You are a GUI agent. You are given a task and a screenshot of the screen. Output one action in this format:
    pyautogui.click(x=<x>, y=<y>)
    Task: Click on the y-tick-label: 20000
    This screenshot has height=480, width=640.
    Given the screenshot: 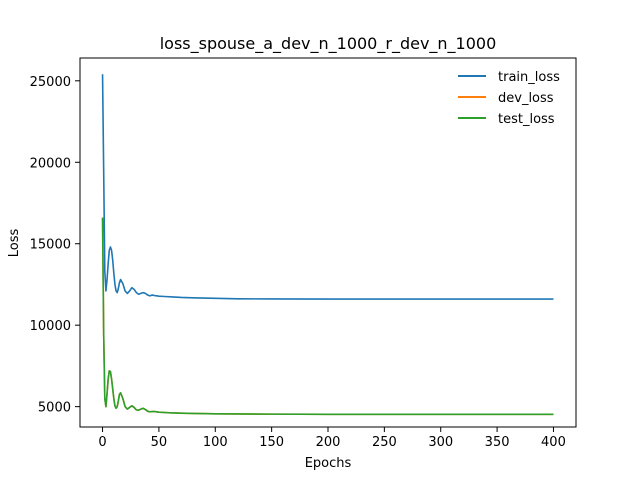 What is the action you would take?
    pyautogui.click(x=50, y=163)
    